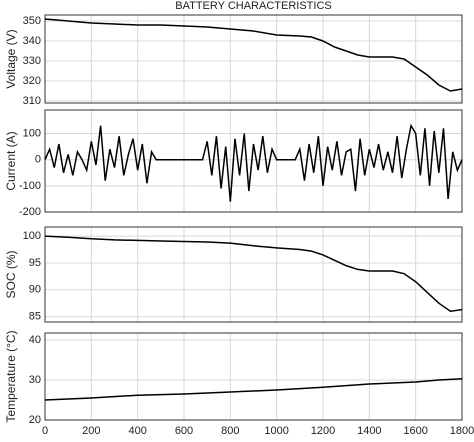  Describe the element at coordinates (11, 274) in the screenshot. I see `y-axis-label: SOC (%)` at that location.